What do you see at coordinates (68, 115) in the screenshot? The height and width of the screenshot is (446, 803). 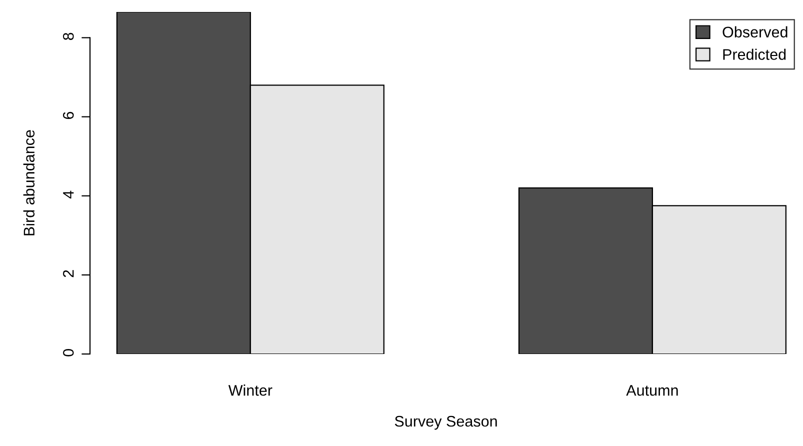 I see `y-tick-label: 6` at bounding box center [68, 115].